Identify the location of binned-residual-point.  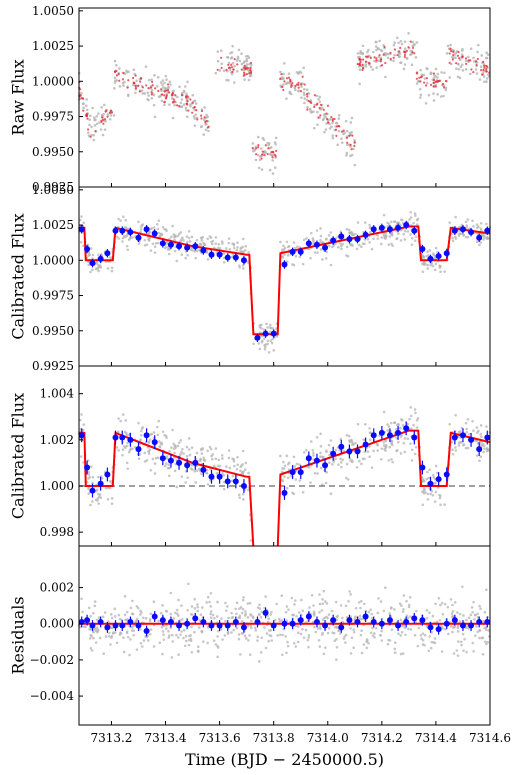
(154, 616).